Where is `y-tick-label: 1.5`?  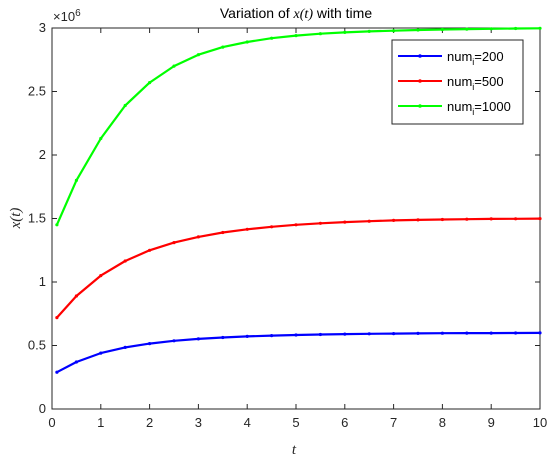 y-tick-label: 1.5 is located at coordinates (37, 218).